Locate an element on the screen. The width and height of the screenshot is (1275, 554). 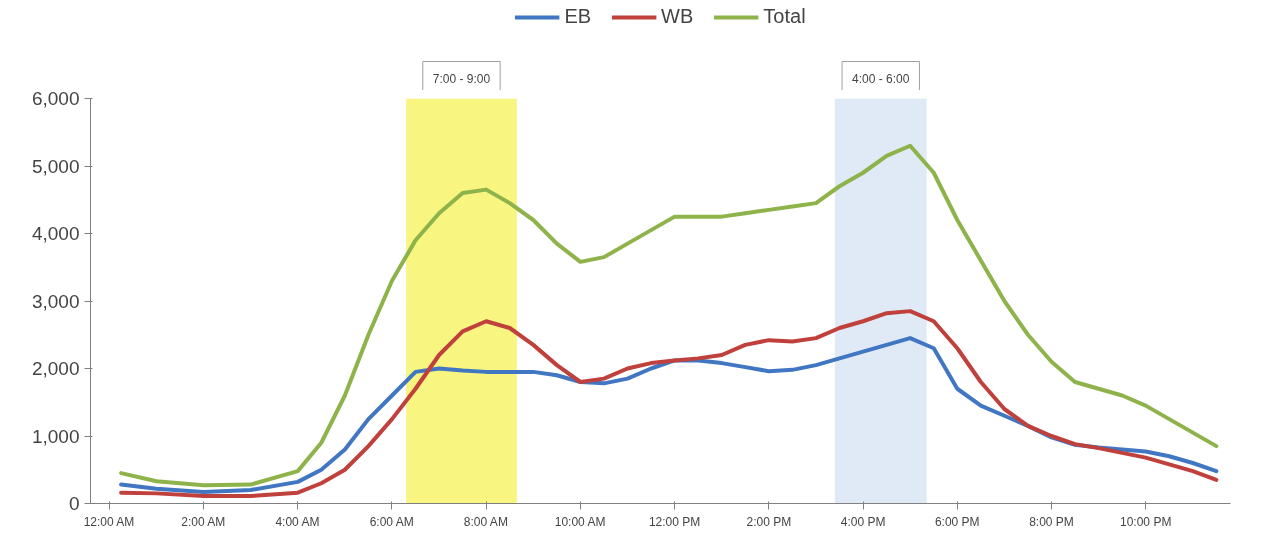
x-tick-label: 8:00 PM is located at coordinates (1051, 521).